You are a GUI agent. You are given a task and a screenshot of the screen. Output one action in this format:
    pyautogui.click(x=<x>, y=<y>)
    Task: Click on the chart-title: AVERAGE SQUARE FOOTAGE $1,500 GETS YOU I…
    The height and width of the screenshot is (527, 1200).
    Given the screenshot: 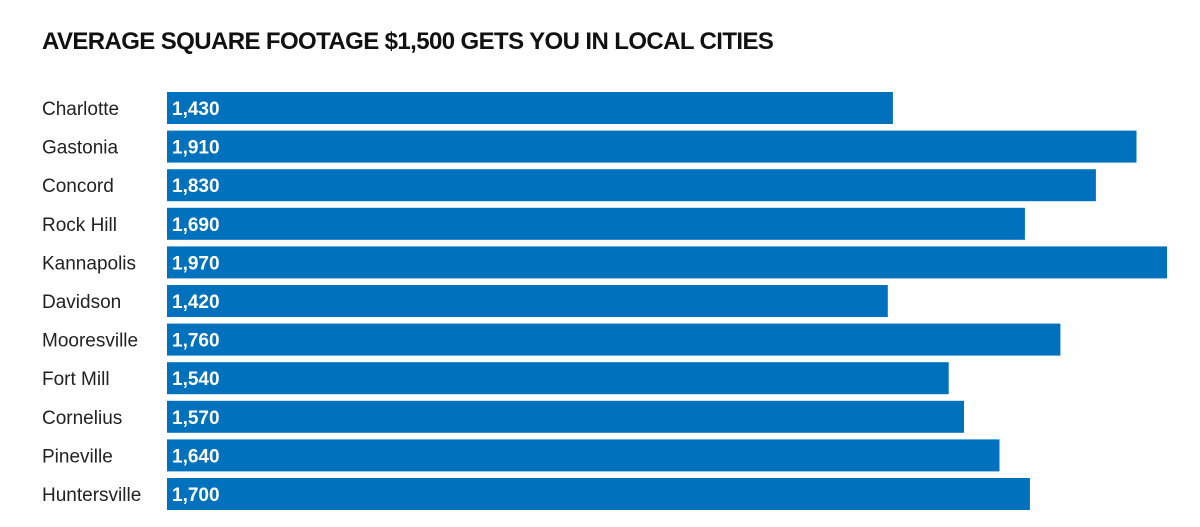 What is the action you would take?
    pyautogui.click(x=408, y=41)
    